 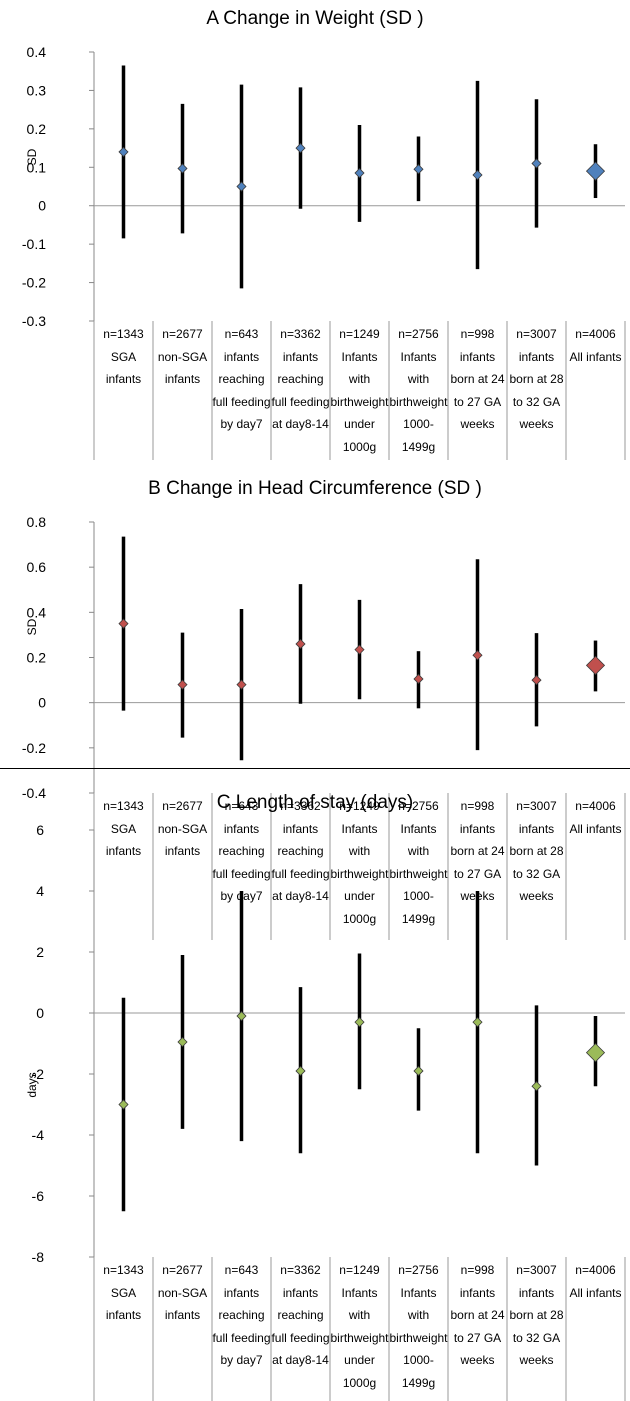 I want to click on y-tick-label: 0.4, so click(x=37, y=52).